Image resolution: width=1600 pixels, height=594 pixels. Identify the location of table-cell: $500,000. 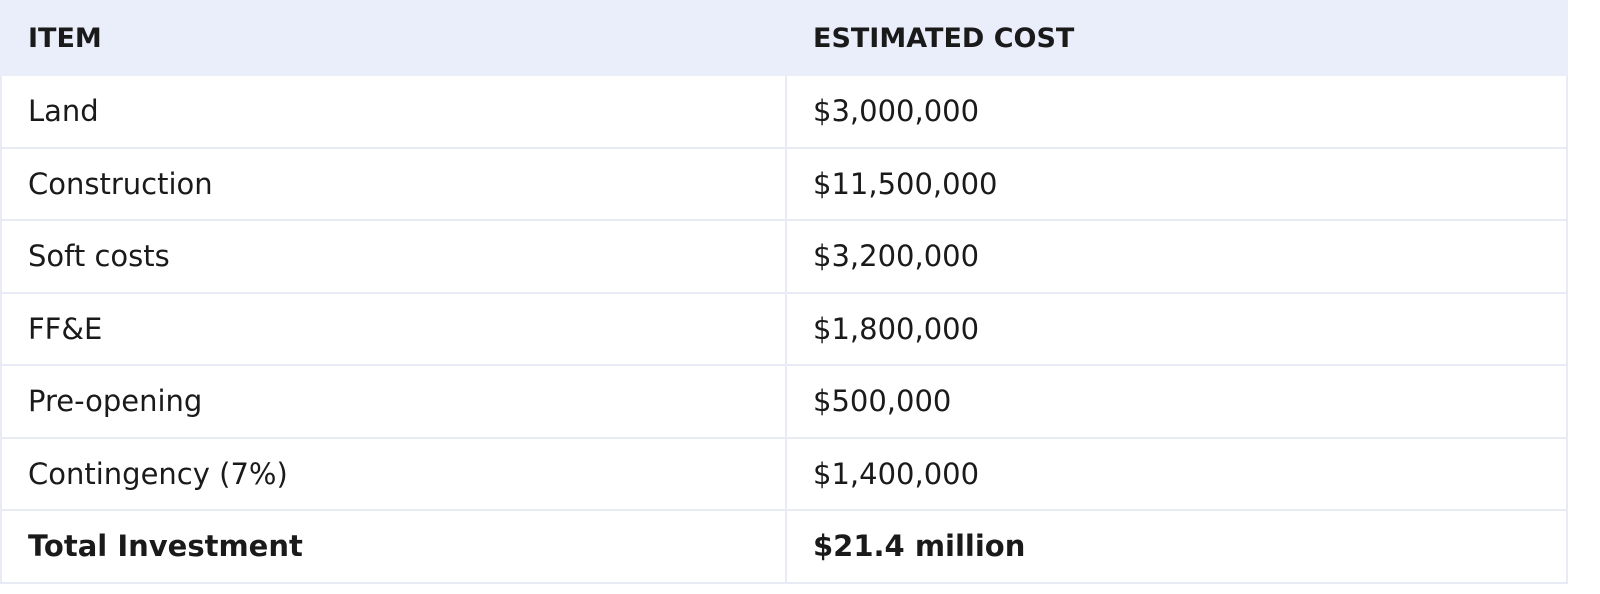
(1176, 401).